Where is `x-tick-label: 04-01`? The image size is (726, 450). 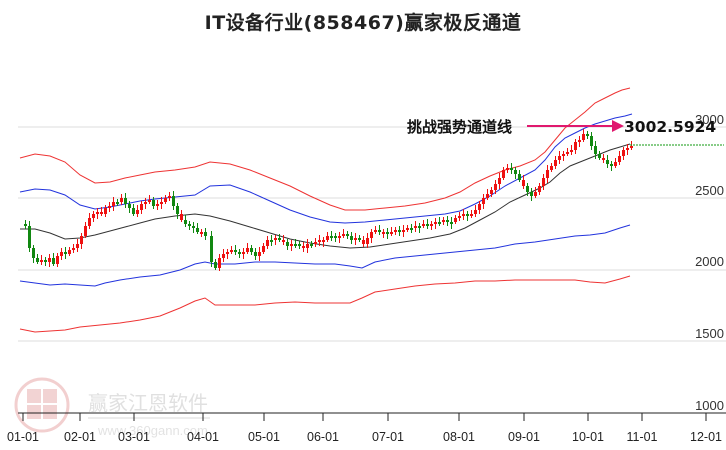 x-tick-label: 04-01 is located at coordinates (203, 437).